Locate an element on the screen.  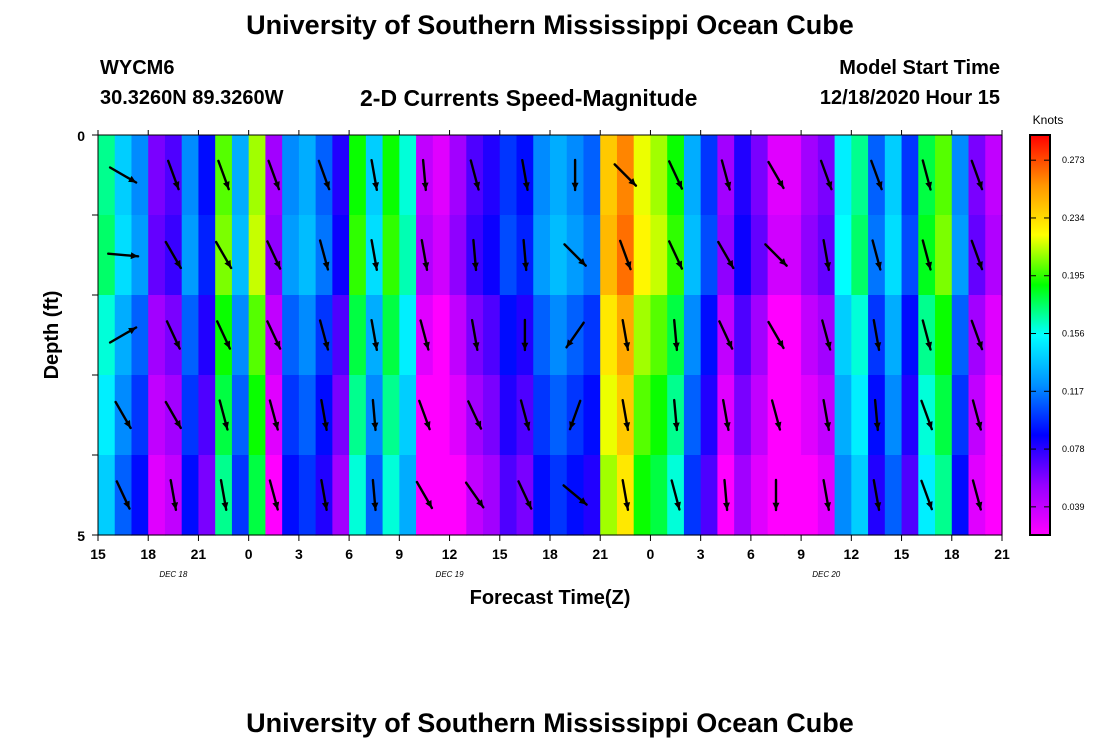
colorbar-tick-label: 0.156 is located at coordinates (1073, 334).